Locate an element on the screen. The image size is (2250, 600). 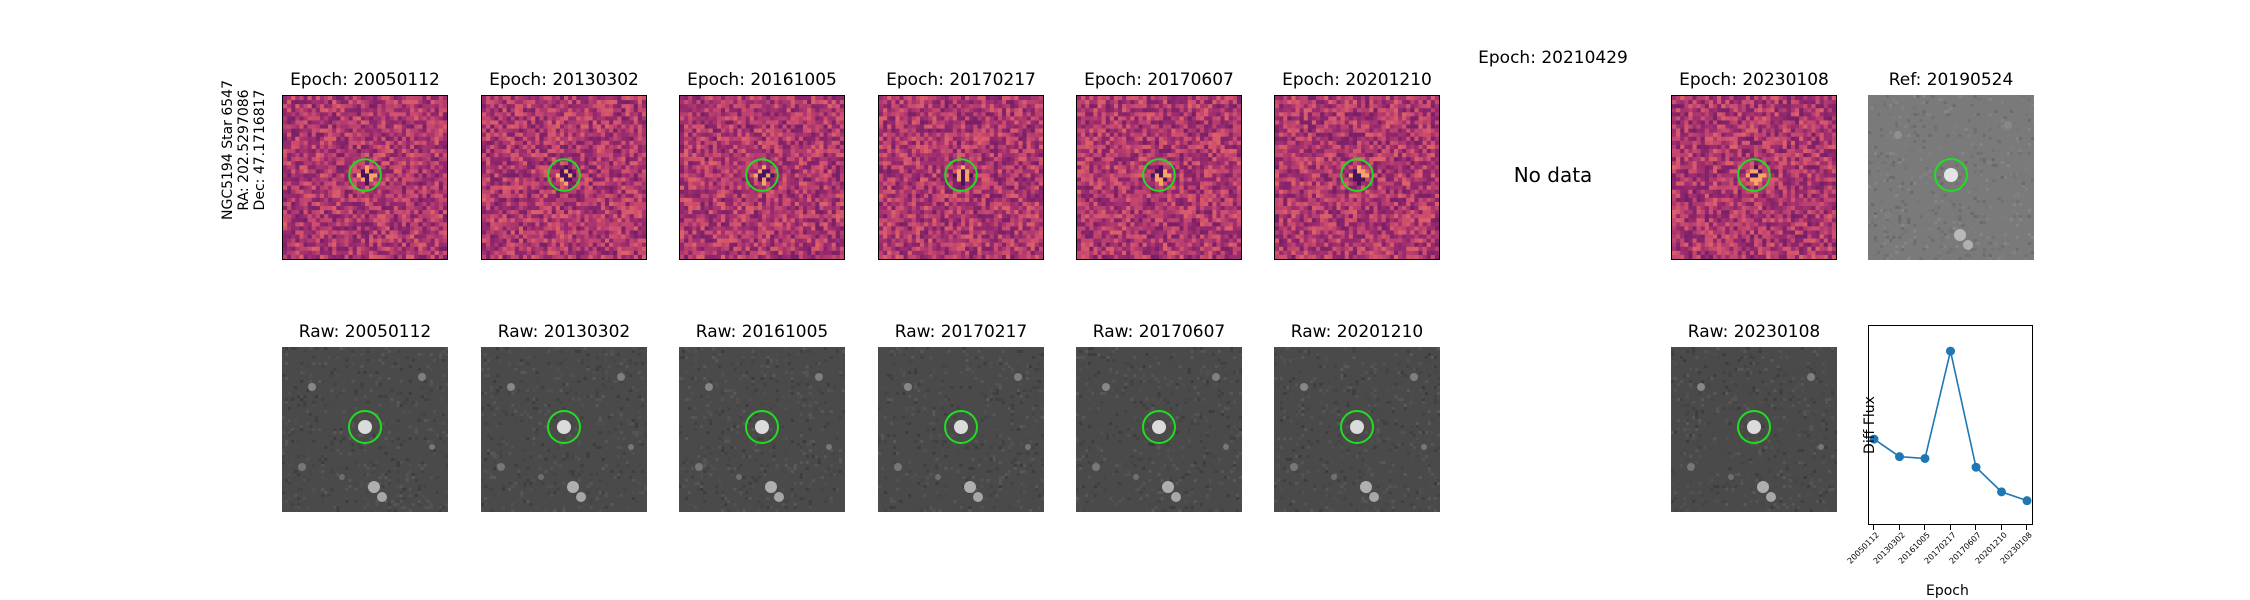
diff-title-1: Epoch: 20130302 is located at coordinates (564, 80).